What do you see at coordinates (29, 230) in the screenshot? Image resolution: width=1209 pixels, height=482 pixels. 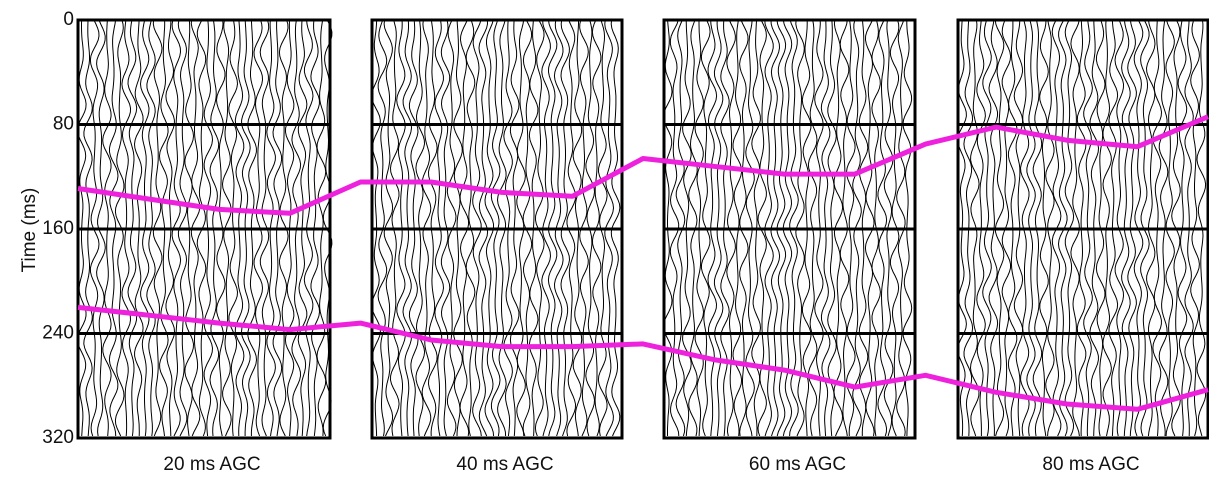 I see `y-axis-label: Time (ms)` at bounding box center [29, 230].